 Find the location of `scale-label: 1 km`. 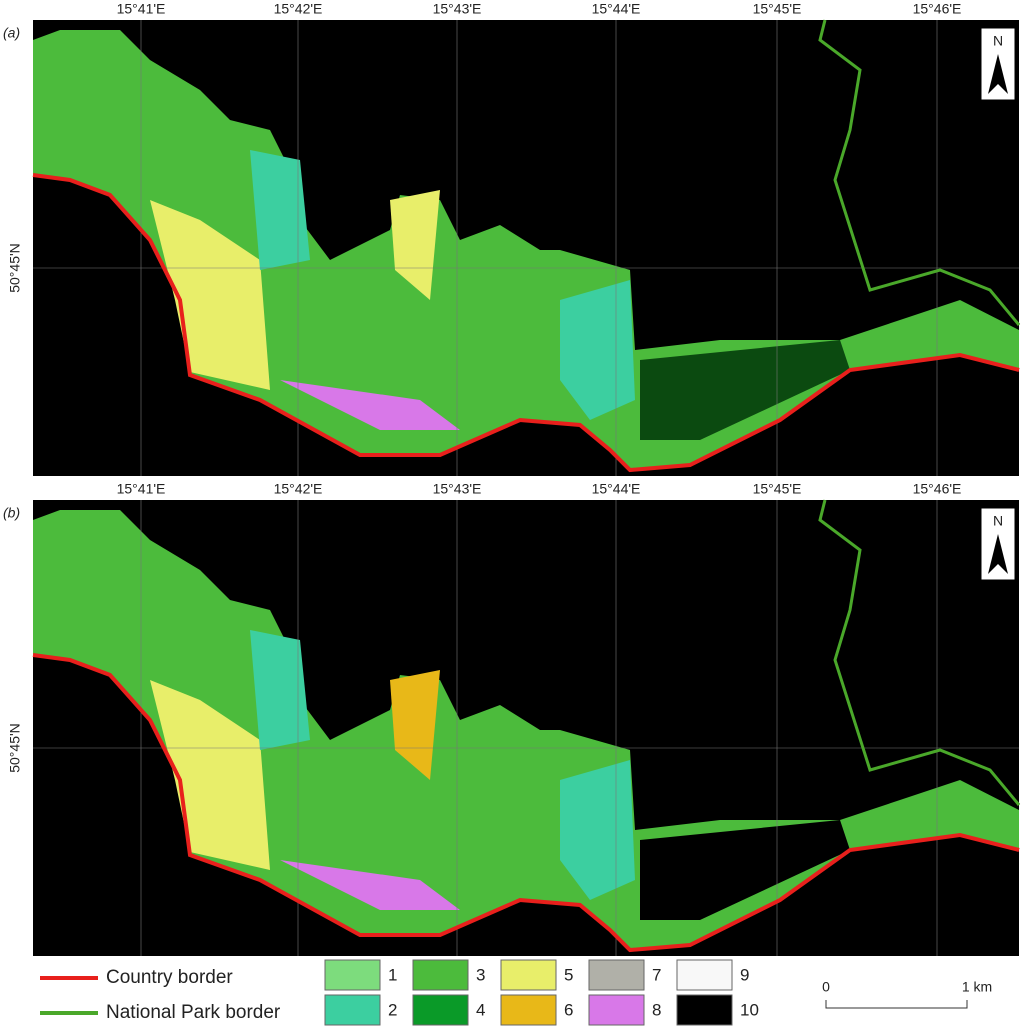

scale-label: 1 km is located at coordinates (977, 987).